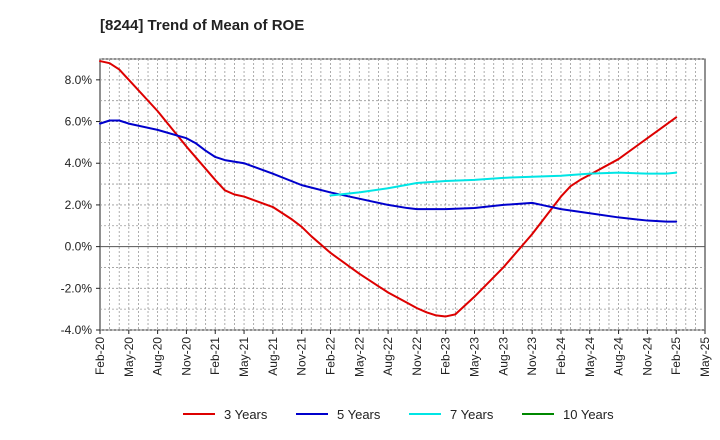 Image resolution: width=720 pixels, height=440 pixels. I want to click on x-tick-label: Feb-21, so click(215, 356).